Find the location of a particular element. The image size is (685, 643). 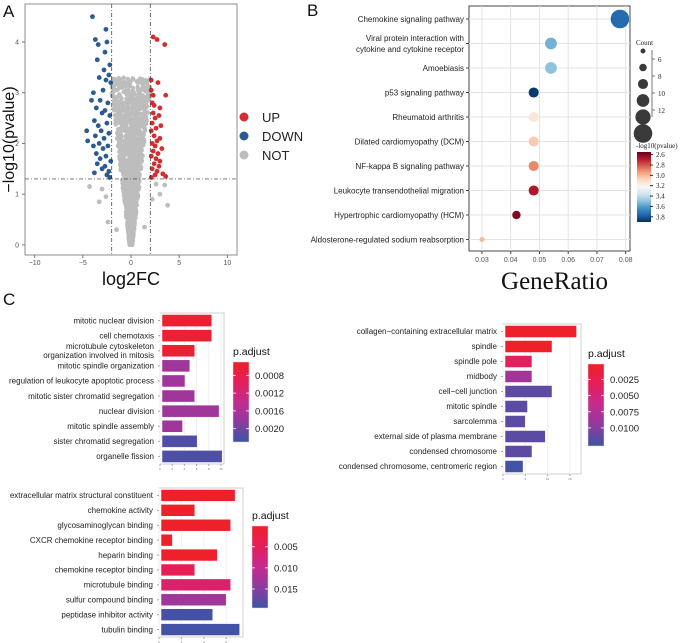

category-label: p53 signaling pathway is located at coordinates (424, 93).